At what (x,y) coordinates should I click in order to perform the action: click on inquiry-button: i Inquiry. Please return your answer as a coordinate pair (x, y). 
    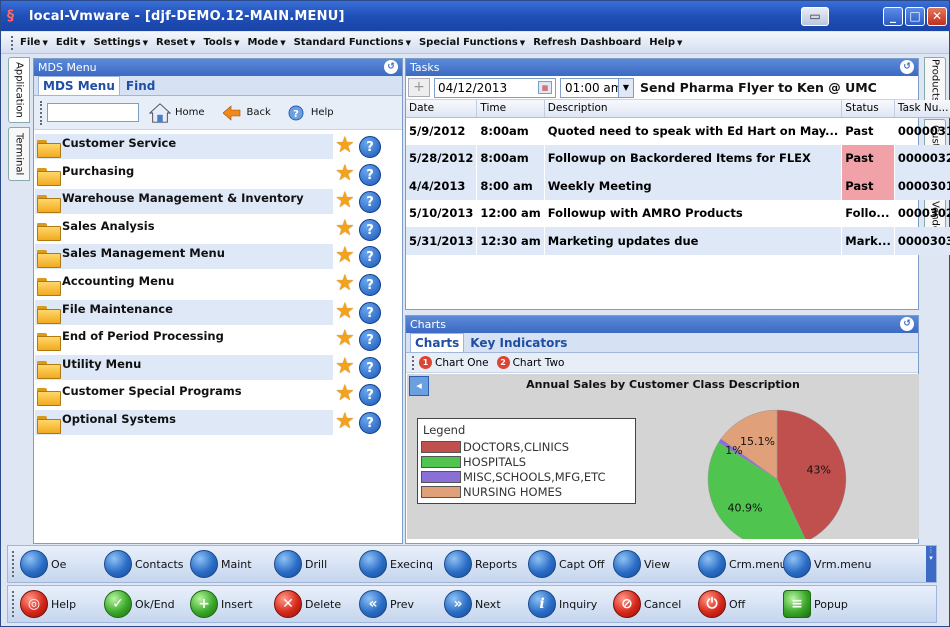
    Looking at the image, I should click on (562, 604).